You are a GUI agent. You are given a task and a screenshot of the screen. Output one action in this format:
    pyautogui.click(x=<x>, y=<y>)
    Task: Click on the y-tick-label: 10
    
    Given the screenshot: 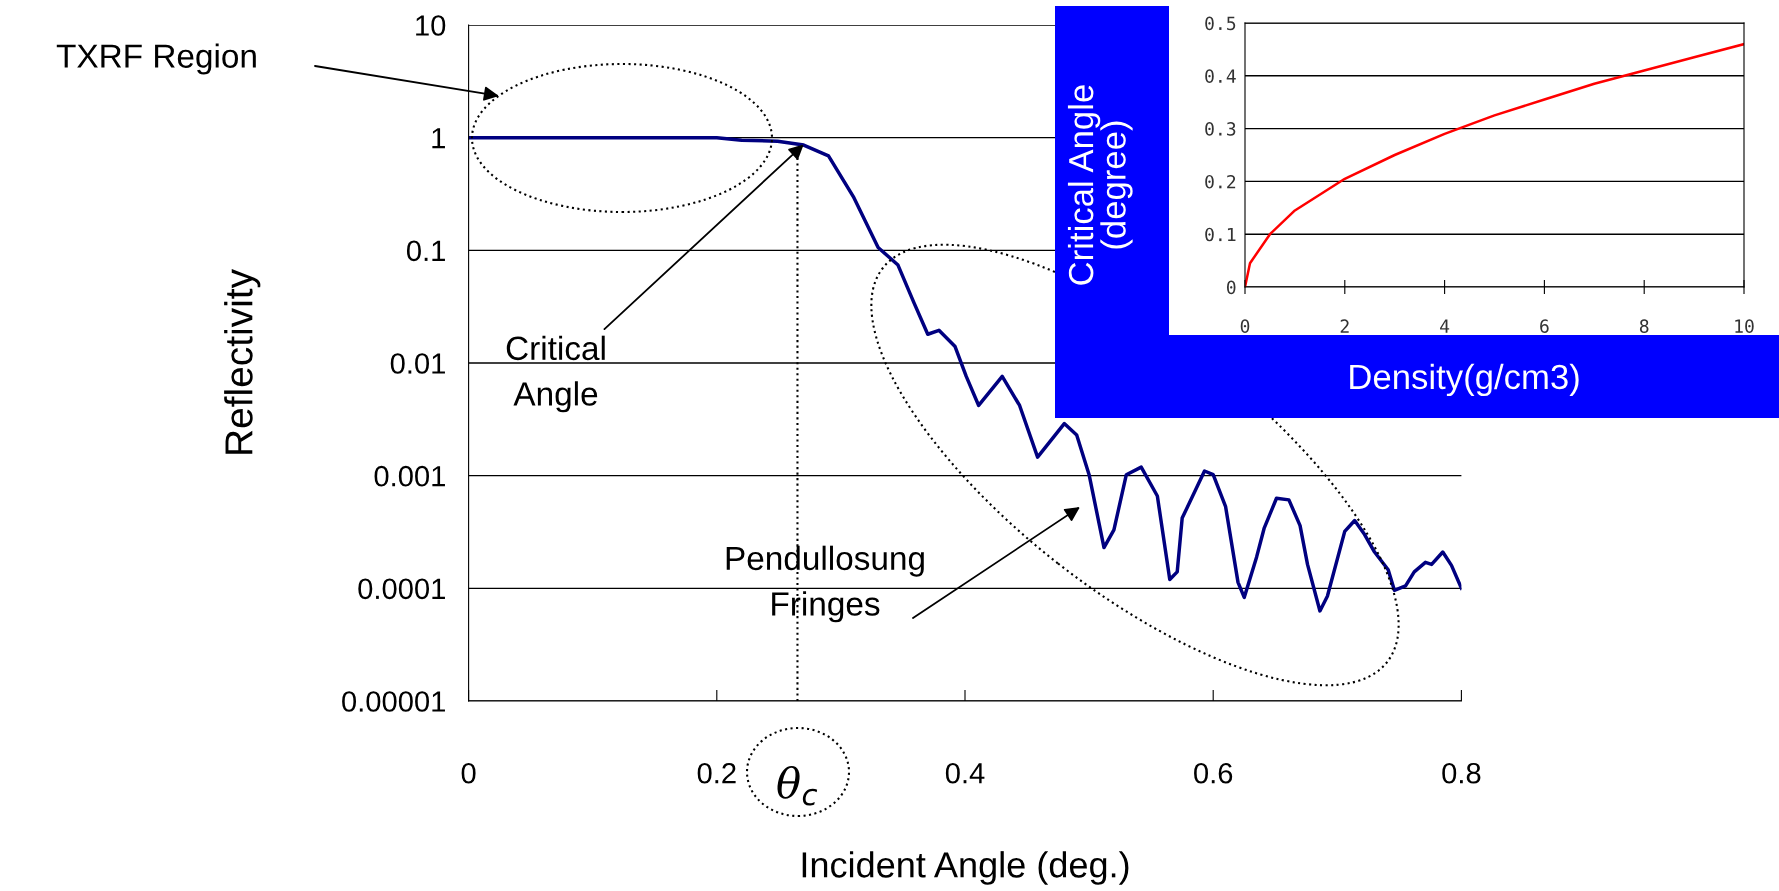 What is the action you would take?
    pyautogui.click(x=431, y=25)
    